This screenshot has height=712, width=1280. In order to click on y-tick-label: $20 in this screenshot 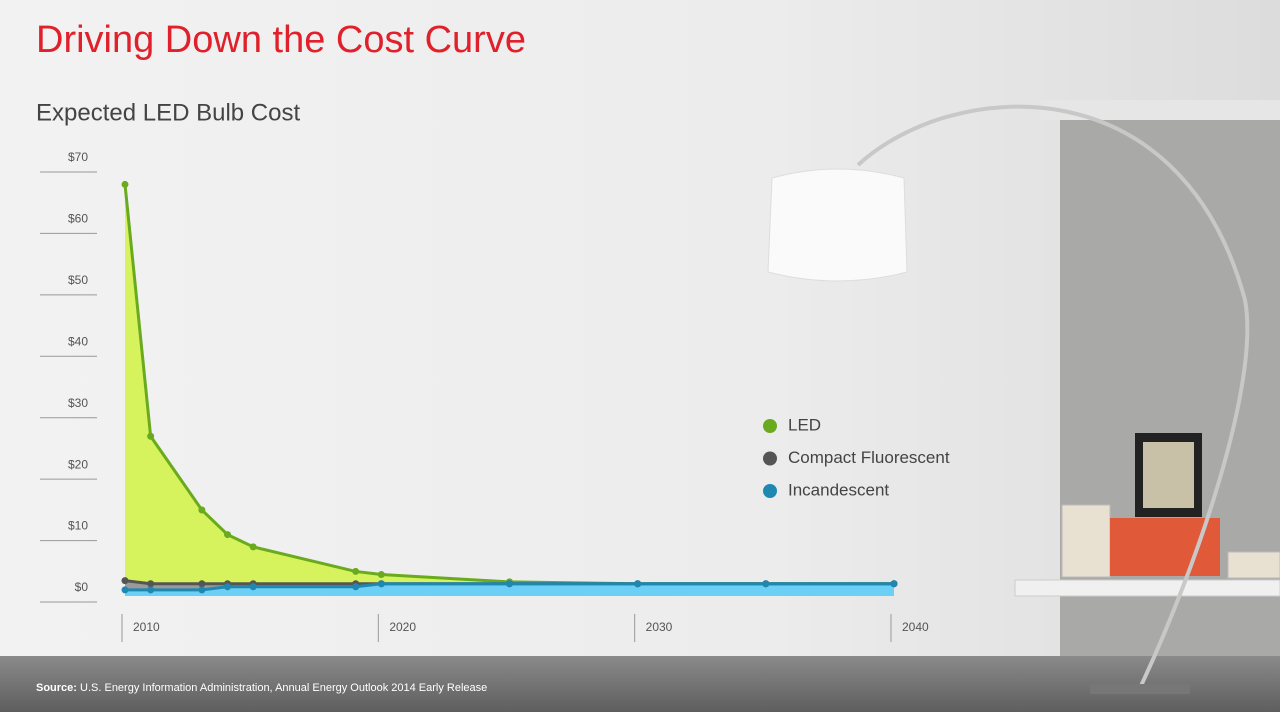, I will do `click(78, 464)`.